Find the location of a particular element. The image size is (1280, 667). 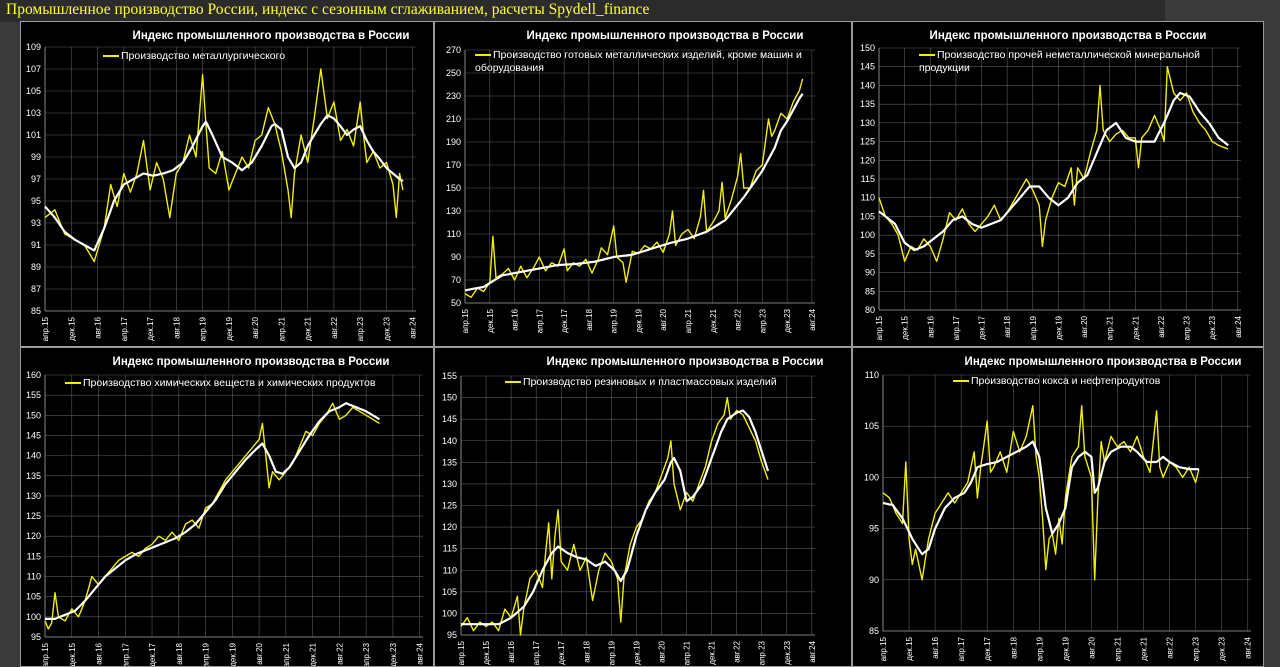

y-tick-label: 89 is located at coordinates (36, 267).